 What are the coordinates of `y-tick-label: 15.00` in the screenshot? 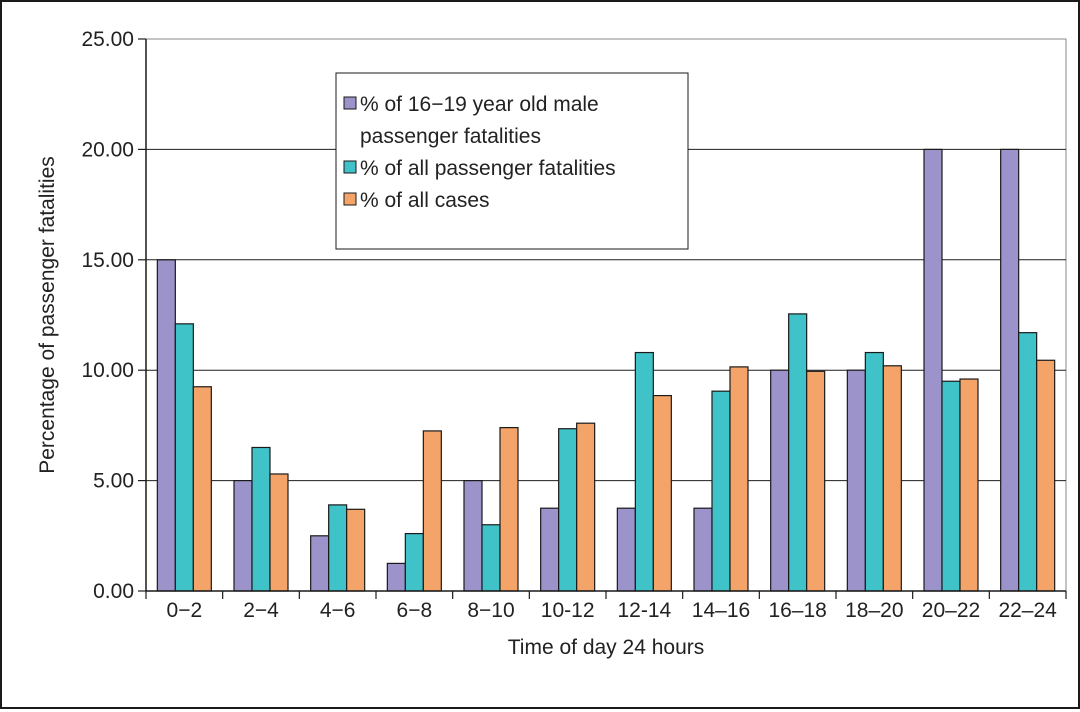 It's located at (107, 260).